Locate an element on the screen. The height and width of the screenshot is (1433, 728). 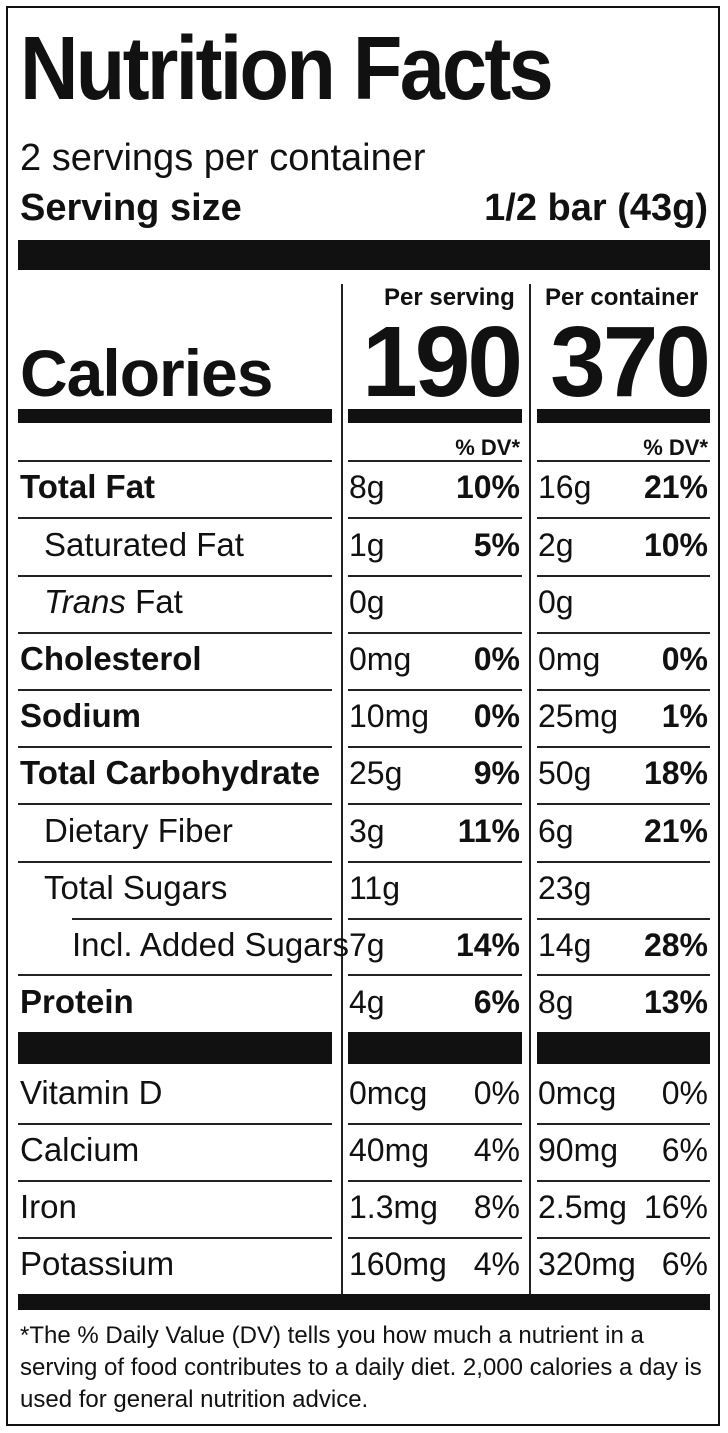
serving-amount: 1g is located at coordinates (367, 545).